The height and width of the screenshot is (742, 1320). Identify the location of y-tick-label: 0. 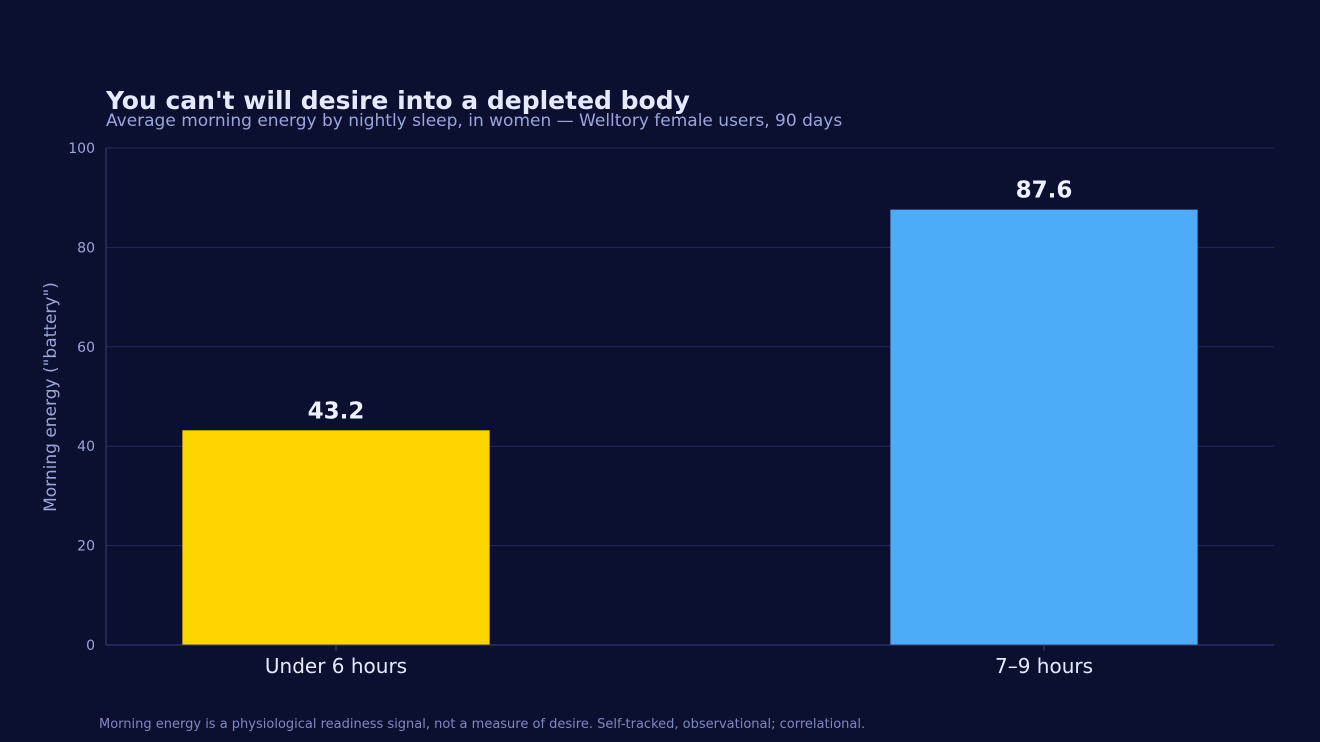
(90, 646).